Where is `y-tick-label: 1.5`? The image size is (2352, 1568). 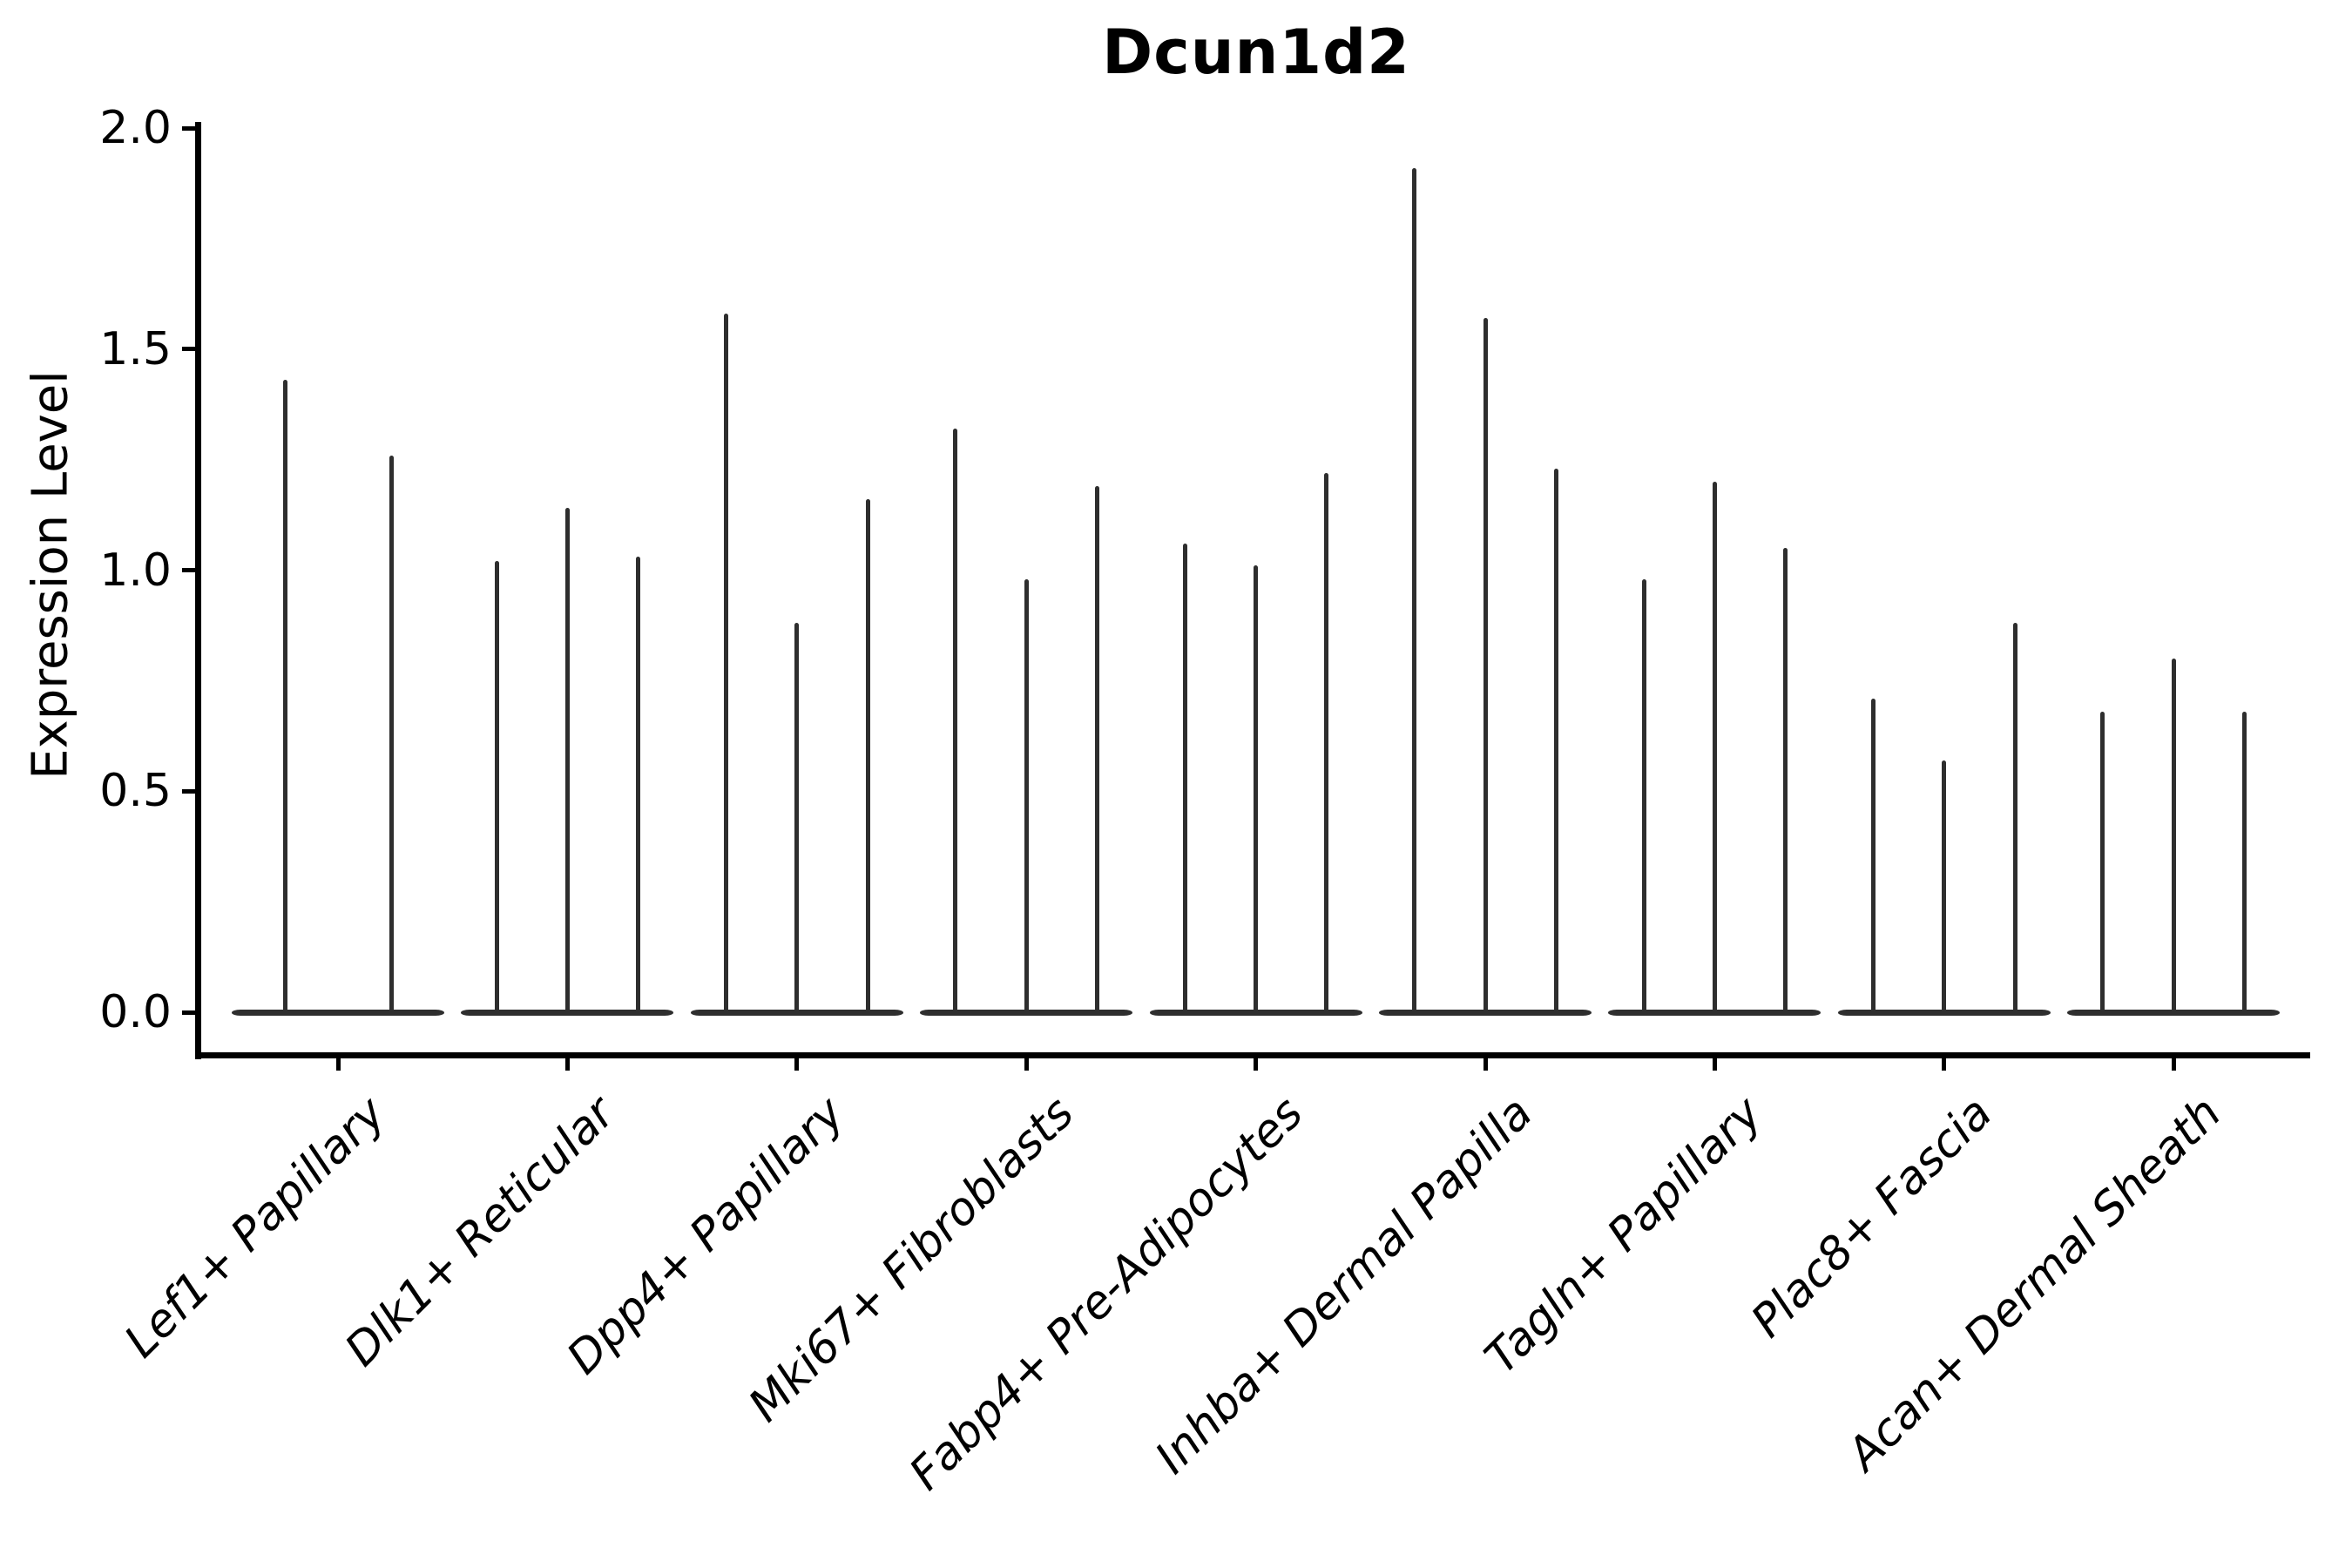
y-tick-label: 1.5 is located at coordinates (135, 348).